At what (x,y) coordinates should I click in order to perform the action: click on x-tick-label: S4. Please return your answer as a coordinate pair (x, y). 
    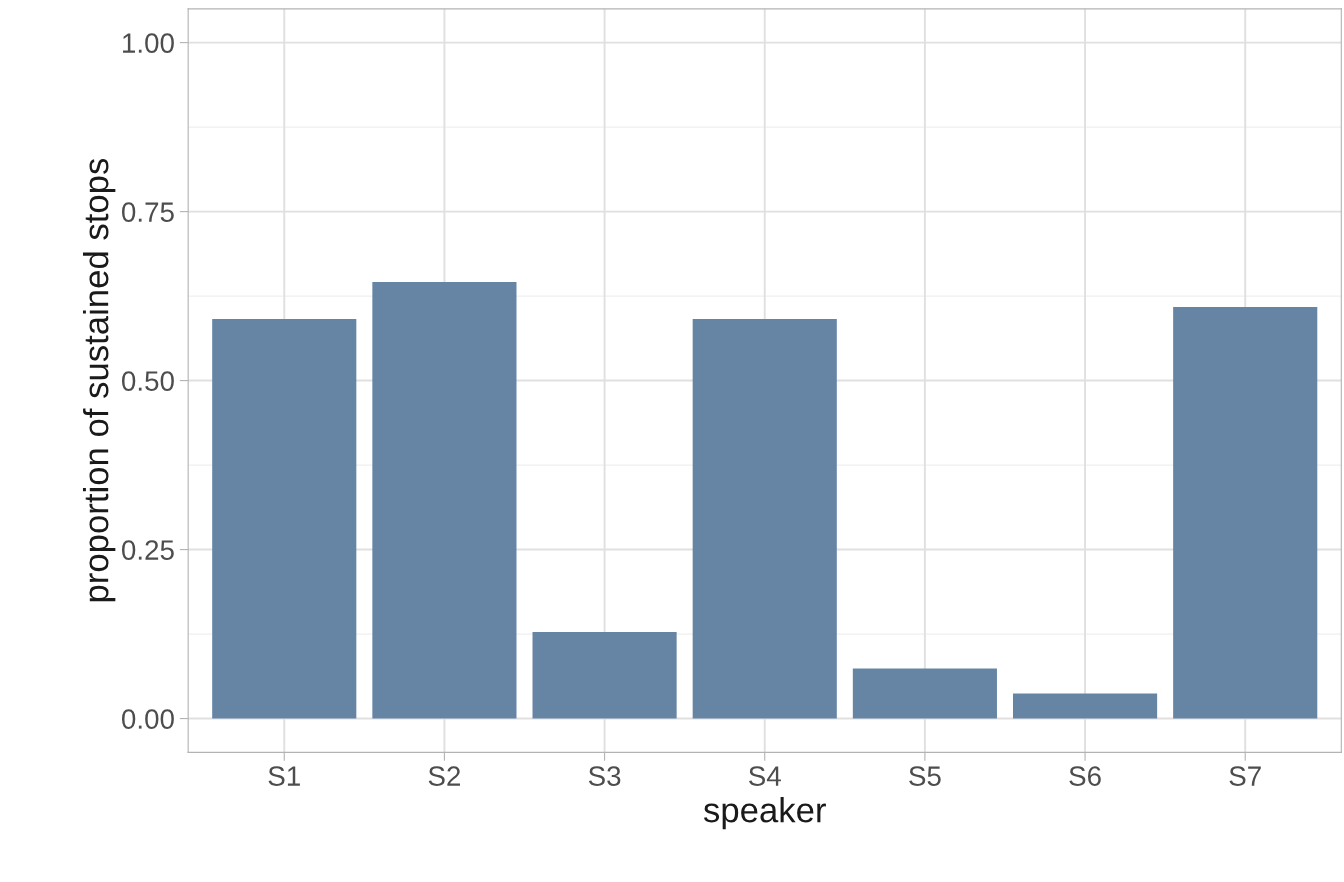
    Looking at the image, I should click on (765, 776).